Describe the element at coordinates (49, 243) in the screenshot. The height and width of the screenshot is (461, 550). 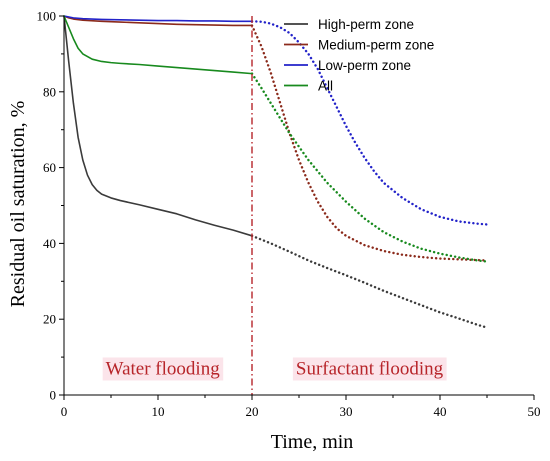
I see `y-tick-label: 40` at that location.